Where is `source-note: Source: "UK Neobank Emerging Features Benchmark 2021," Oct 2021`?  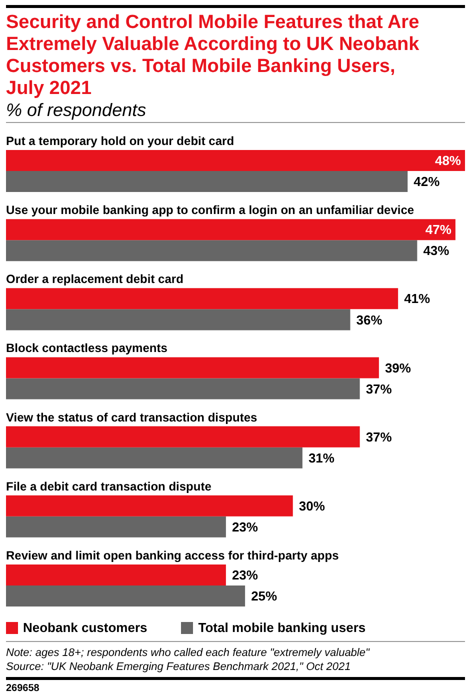
source-note: Source: "UK Neobank Emerging Features Benchmark 2021," Oct 2021 is located at coordinates (179, 667).